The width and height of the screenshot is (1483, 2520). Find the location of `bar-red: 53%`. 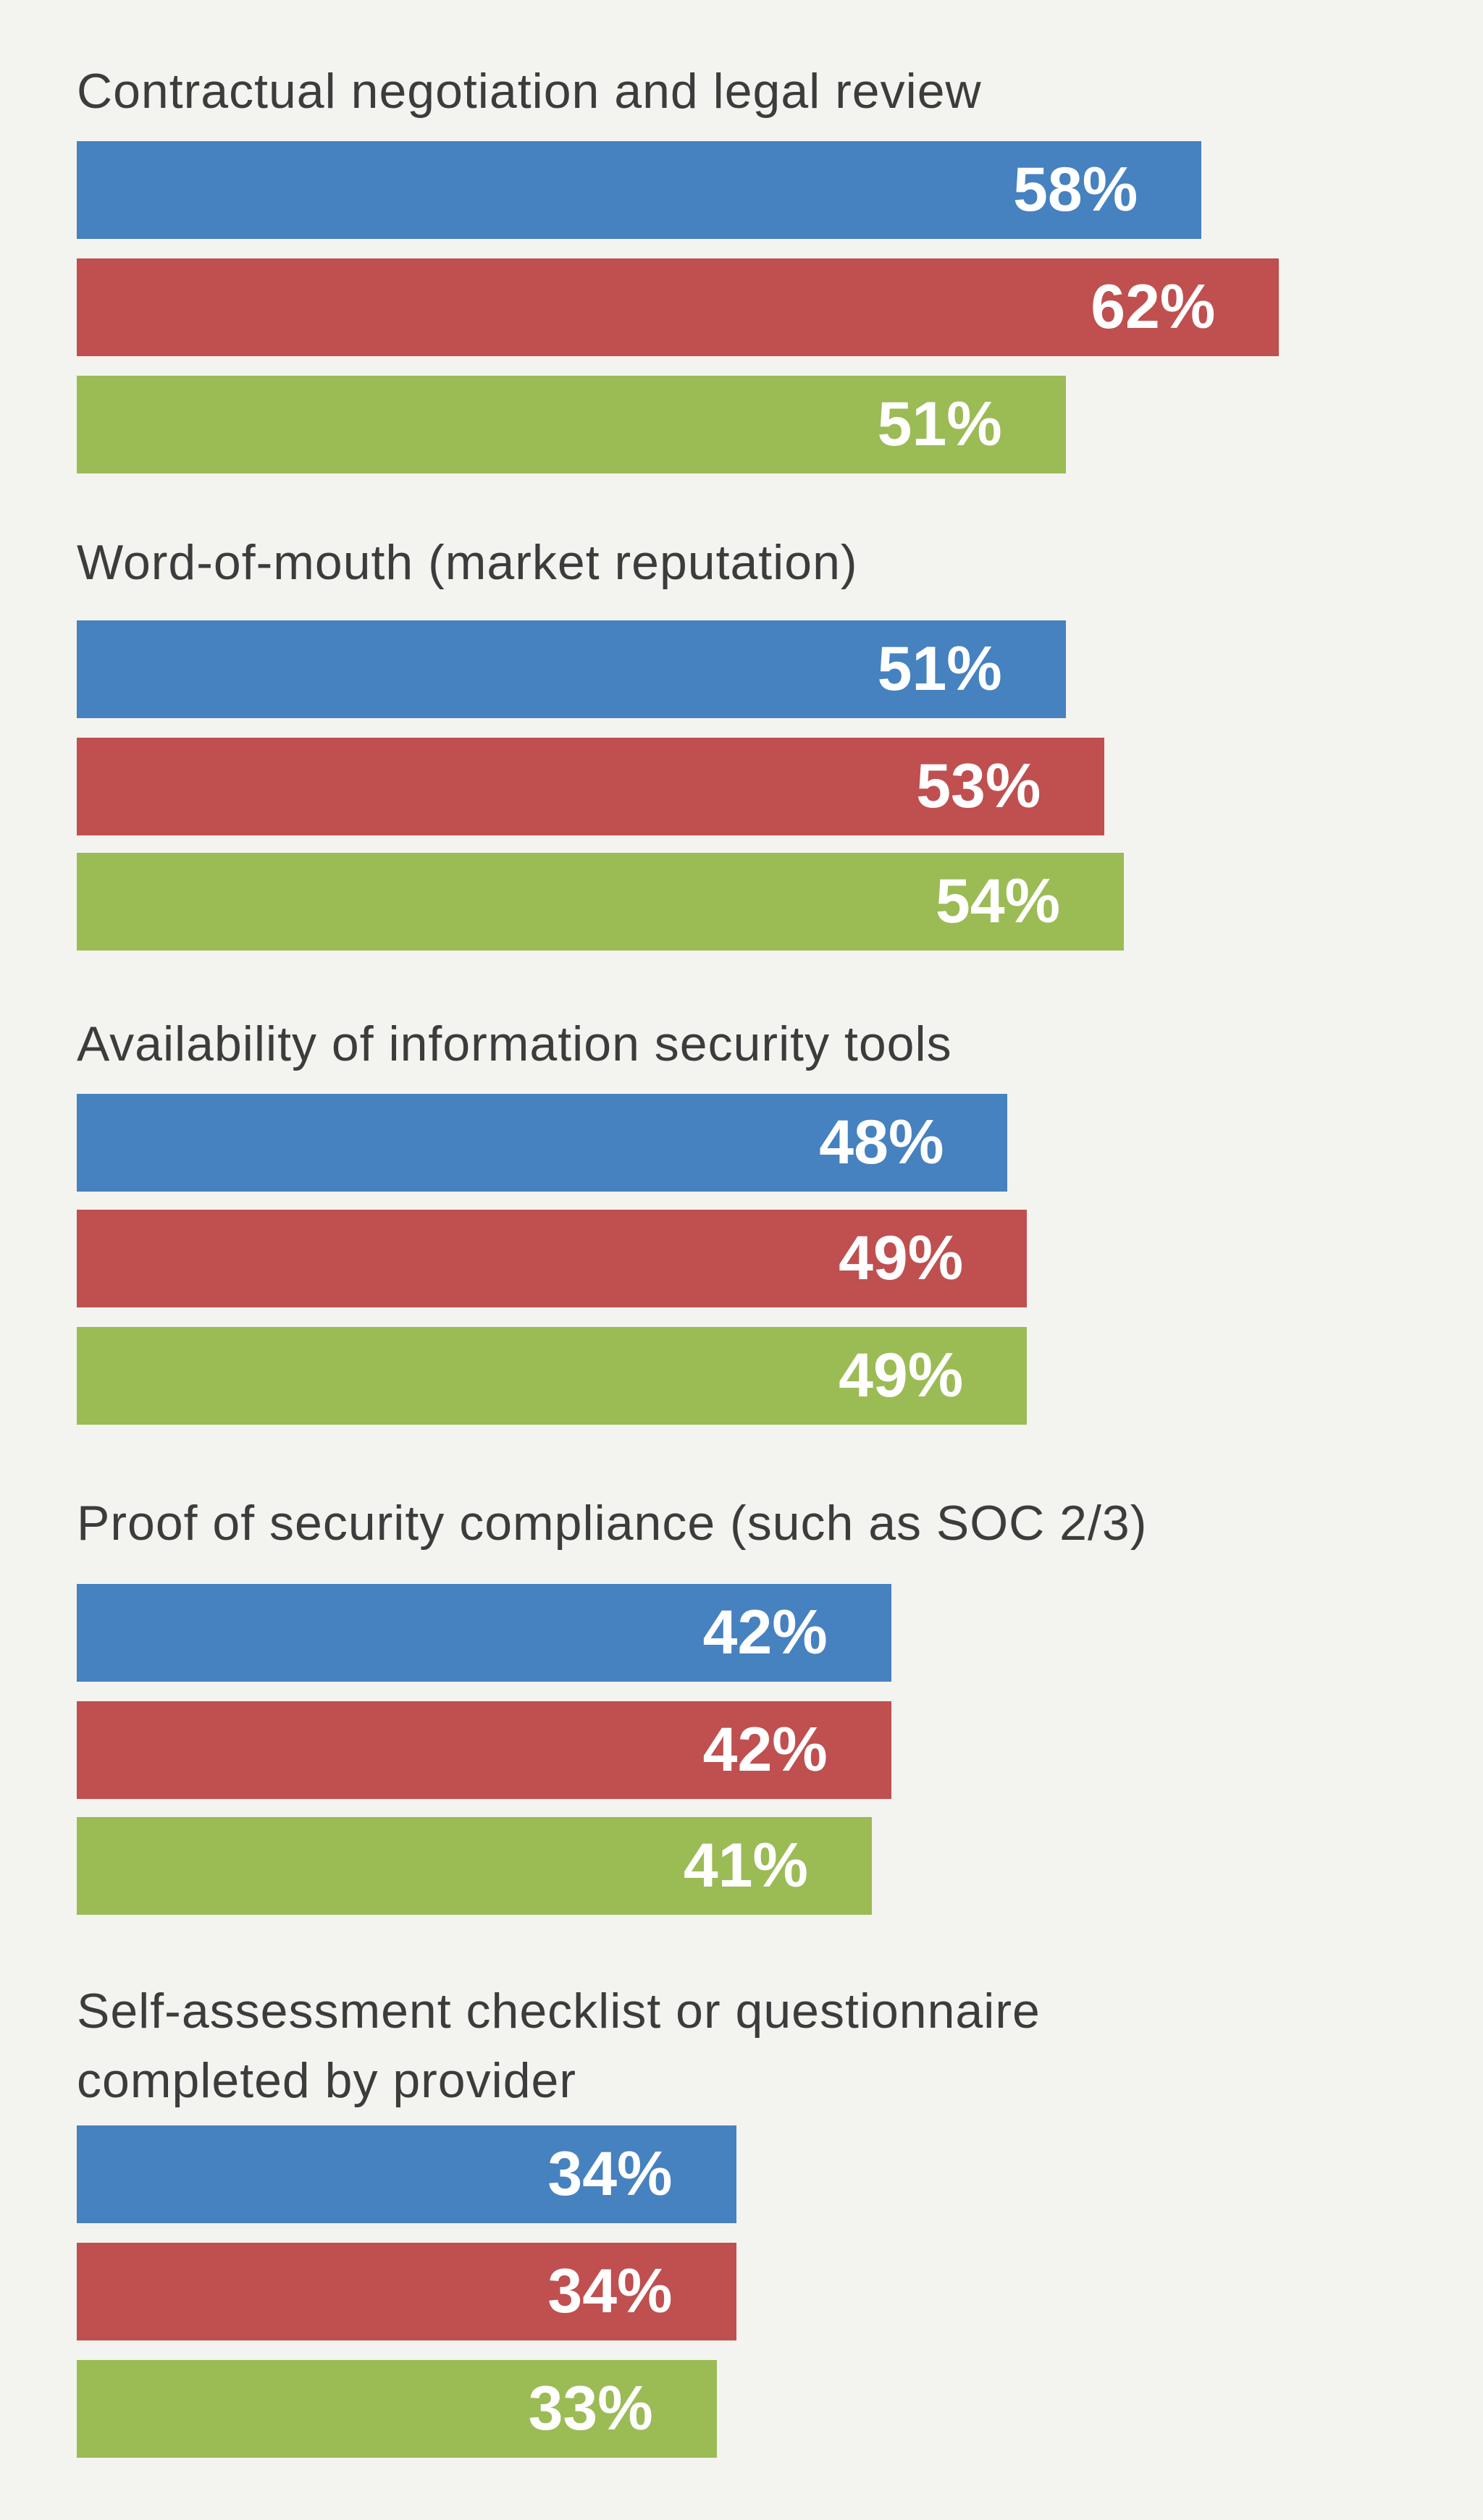

bar-red: 53% is located at coordinates (591, 786).